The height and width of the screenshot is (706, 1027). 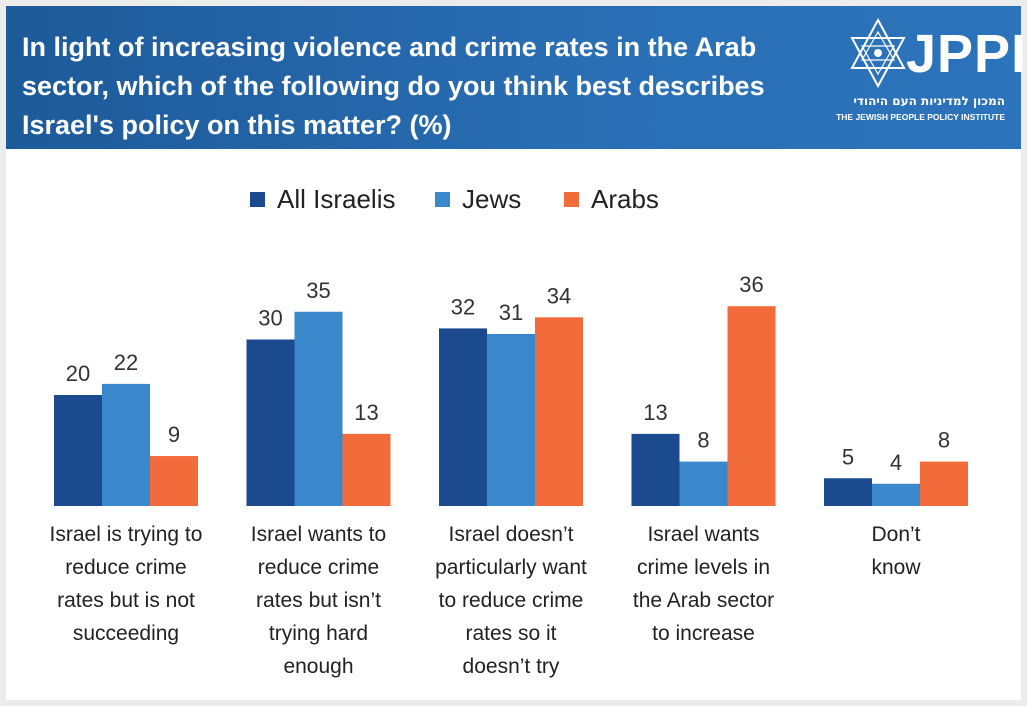 I want to click on star-of-david-icon, so click(x=878, y=53).